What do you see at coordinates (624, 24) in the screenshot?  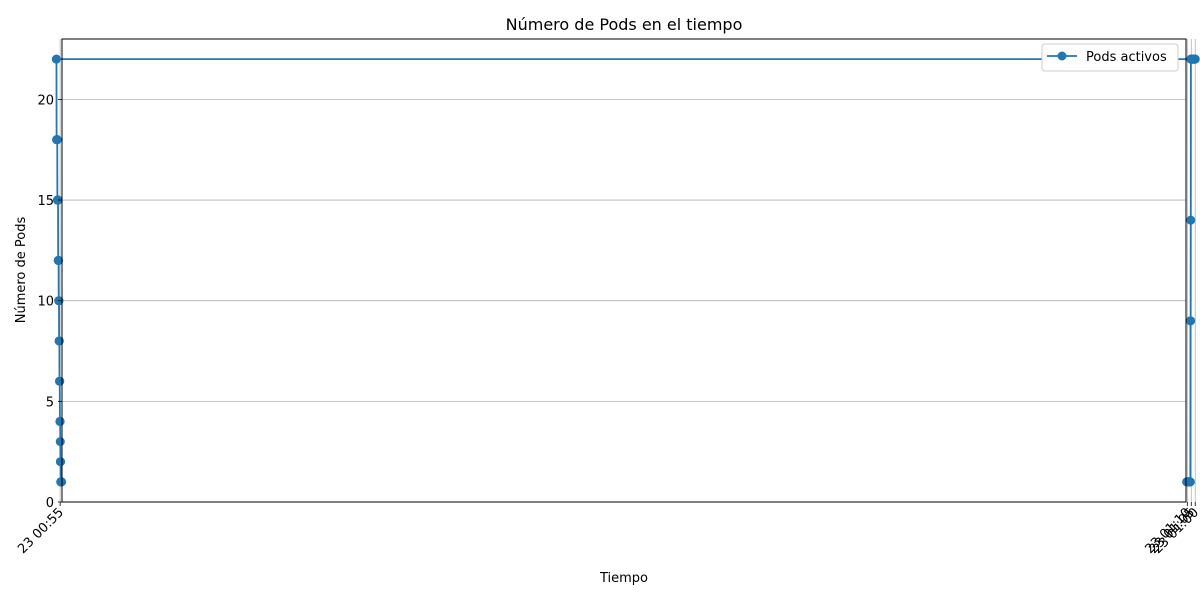 I see `chart-title: Número de Pods en el tiempo` at bounding box center [624, 24].